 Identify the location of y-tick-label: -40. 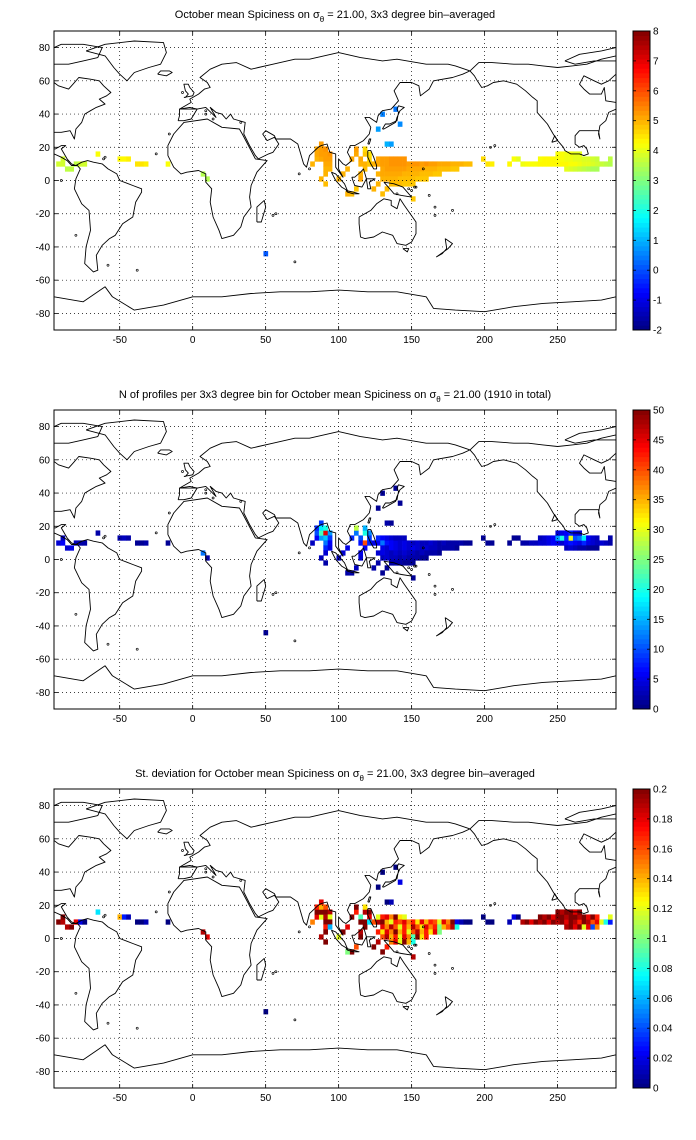
(43, 247).